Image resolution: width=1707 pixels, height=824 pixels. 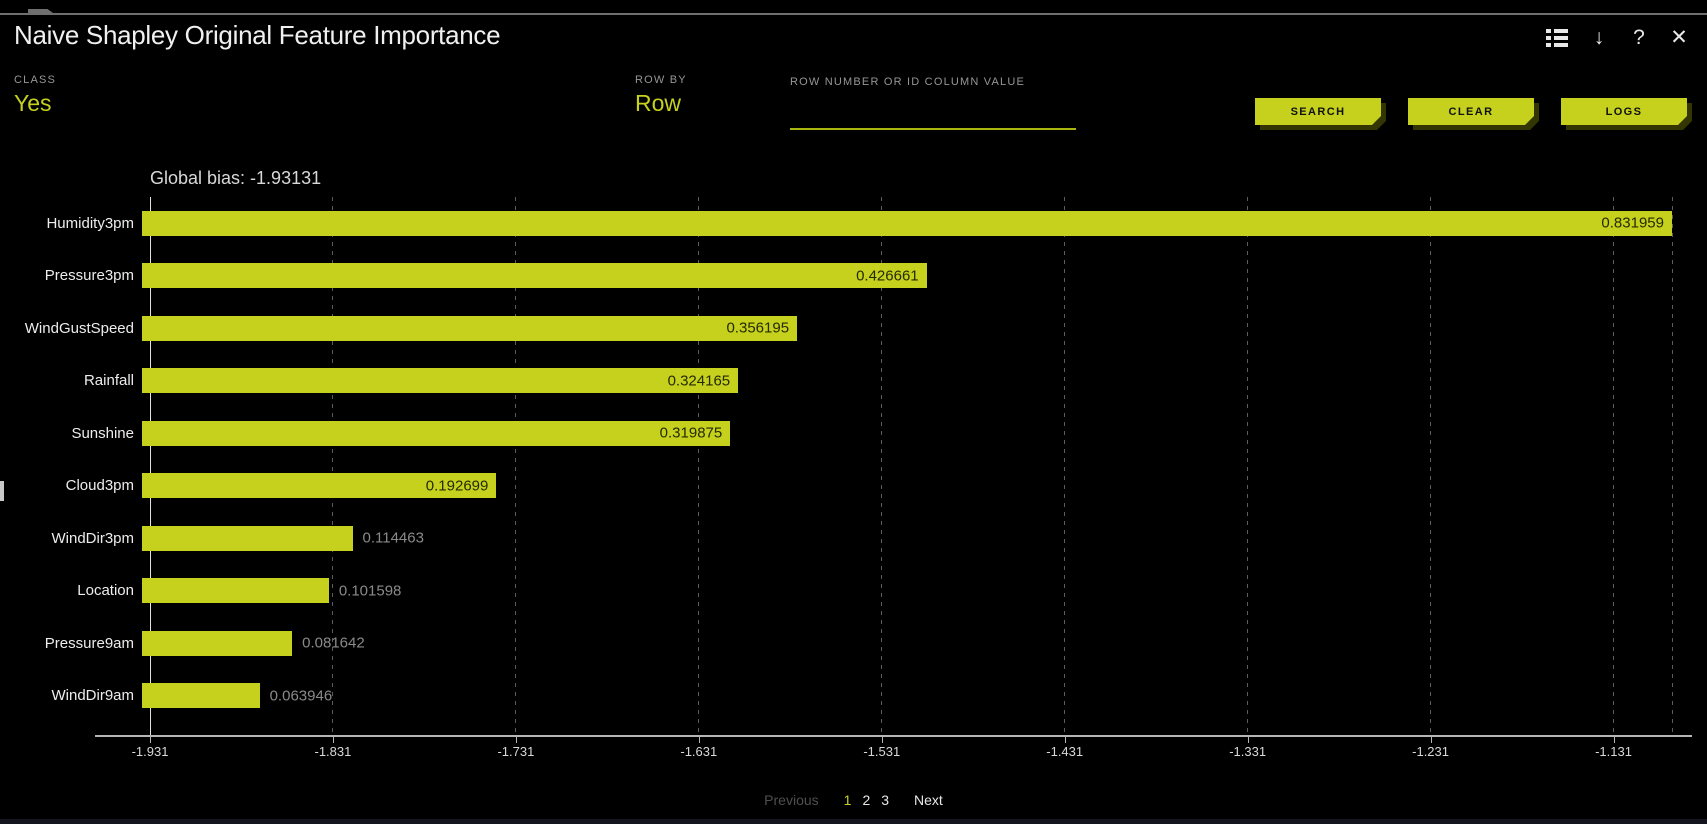 I want to click on page-button-1: 1, so click(x=847, y=800).